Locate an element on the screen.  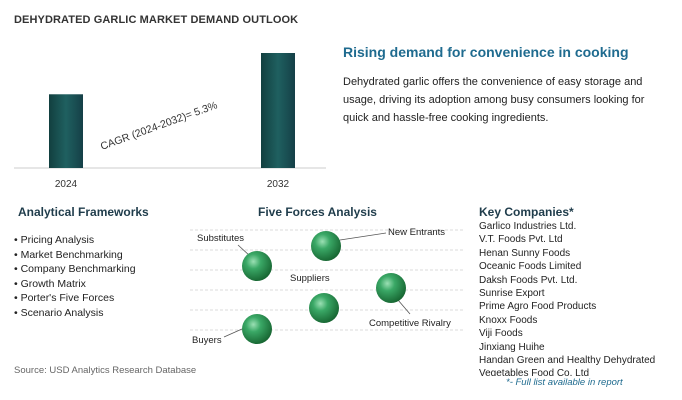
leader-lines is located at coordinates (317, 285).